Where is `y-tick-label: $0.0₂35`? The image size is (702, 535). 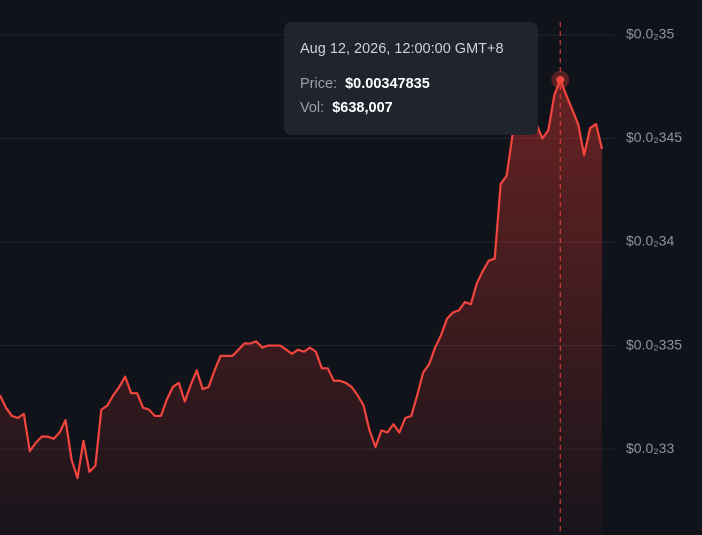
y-tick-label: $0.0₂35 is located at coordinates (650, 34).